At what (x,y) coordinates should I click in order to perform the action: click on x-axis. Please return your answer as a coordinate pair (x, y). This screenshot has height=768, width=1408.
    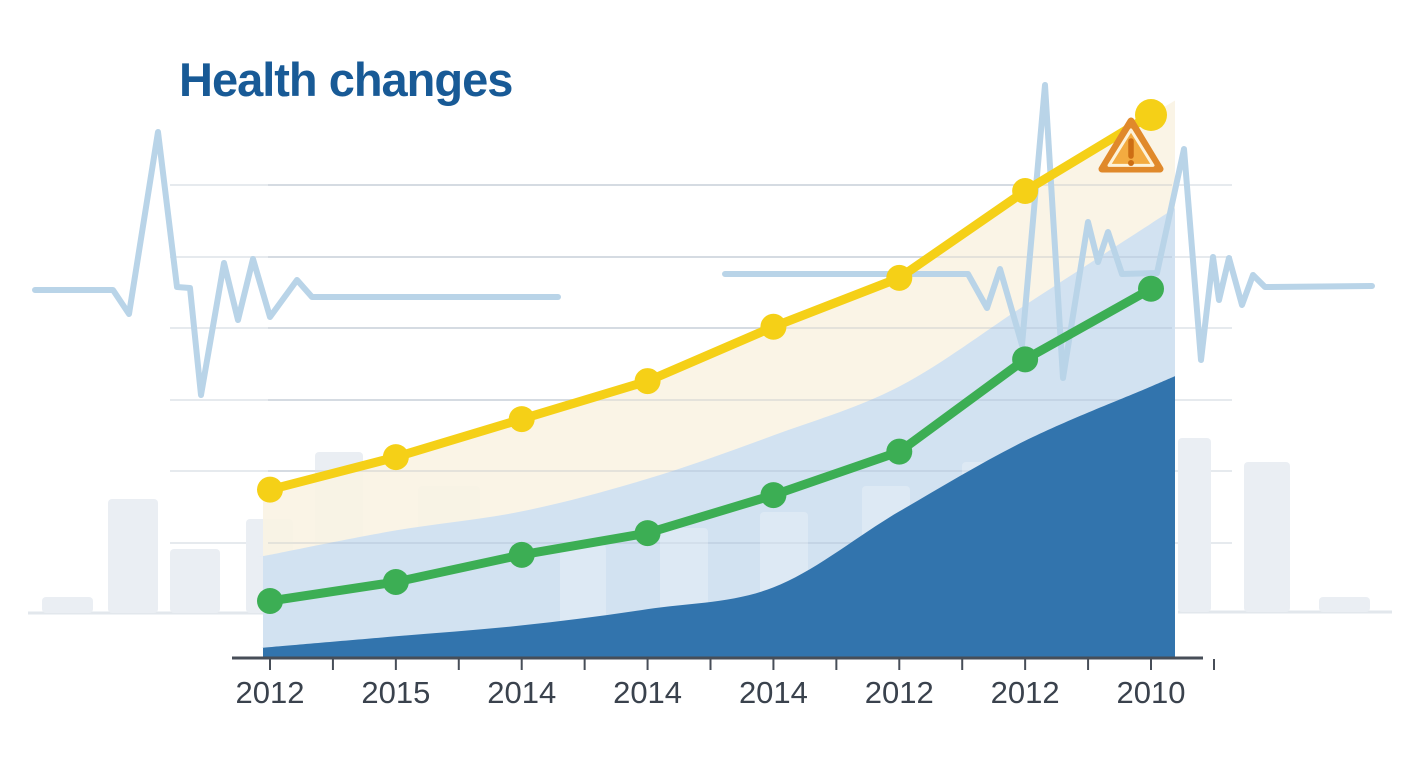
    Looking at the image, I should click on (723, 663).